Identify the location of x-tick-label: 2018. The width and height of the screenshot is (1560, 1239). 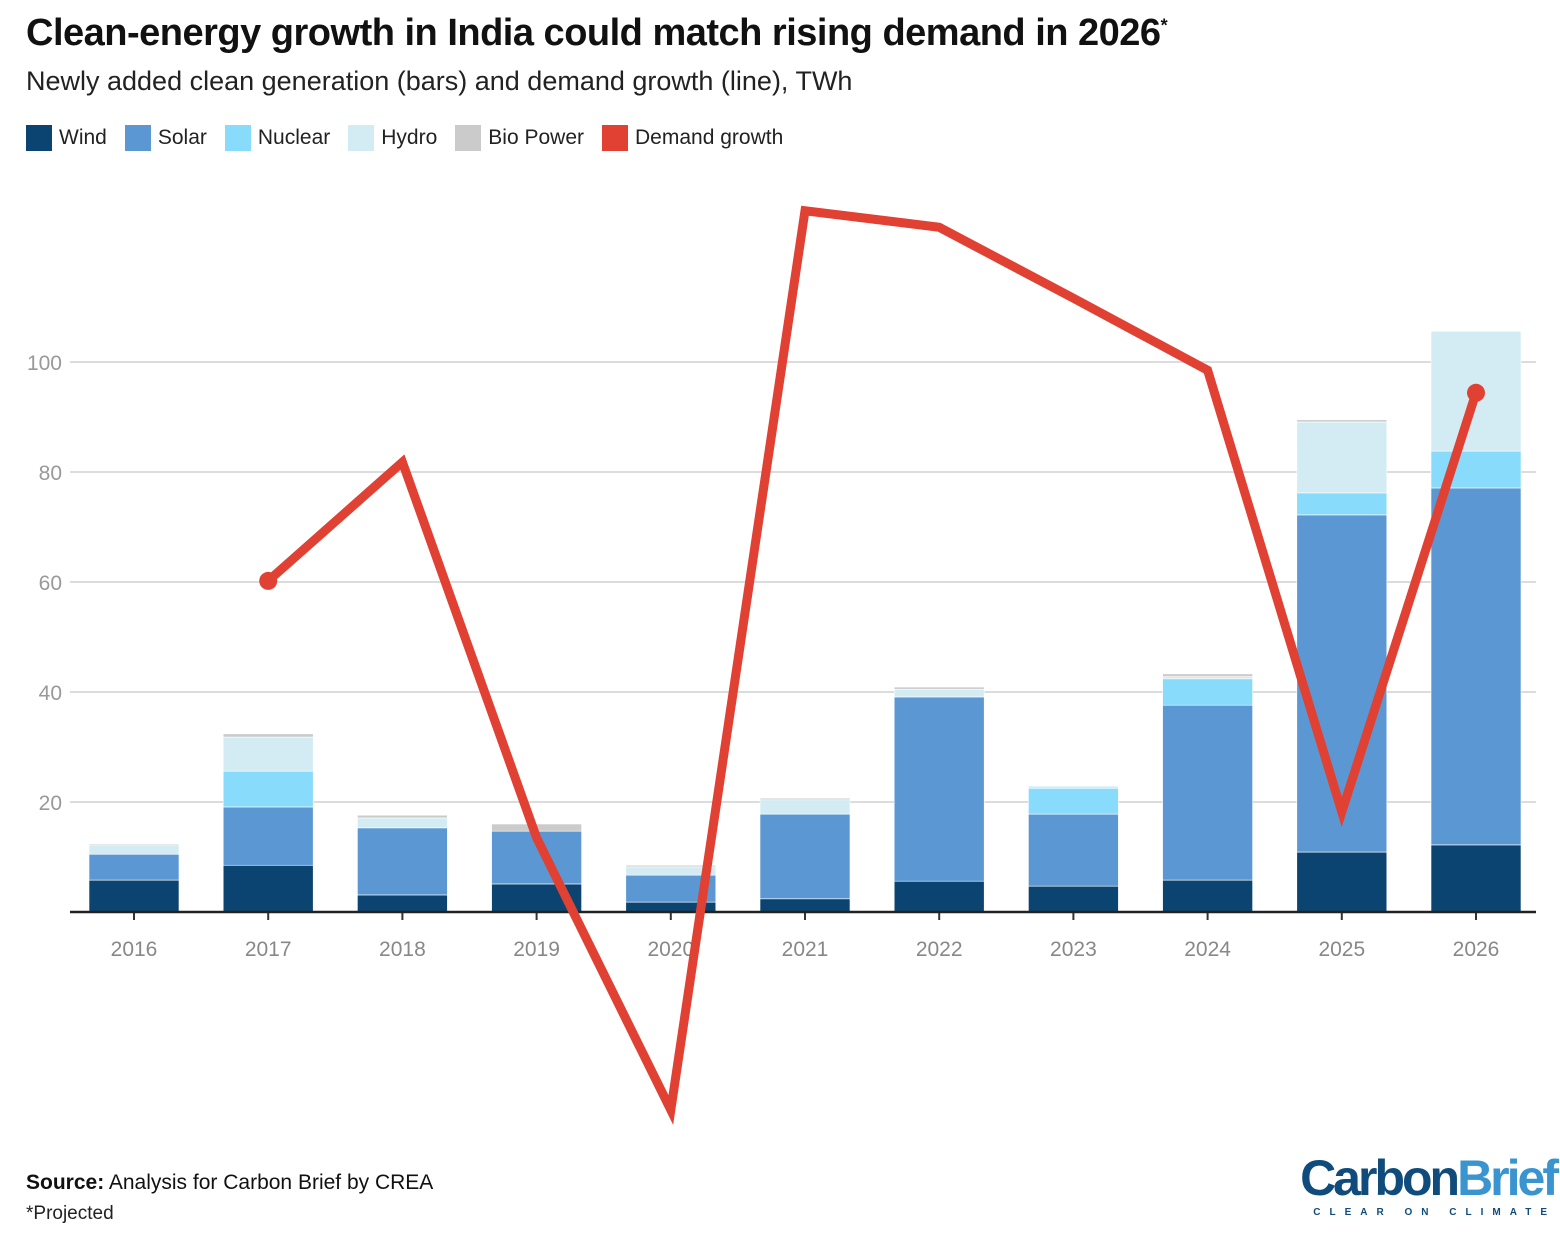
(402, 949).